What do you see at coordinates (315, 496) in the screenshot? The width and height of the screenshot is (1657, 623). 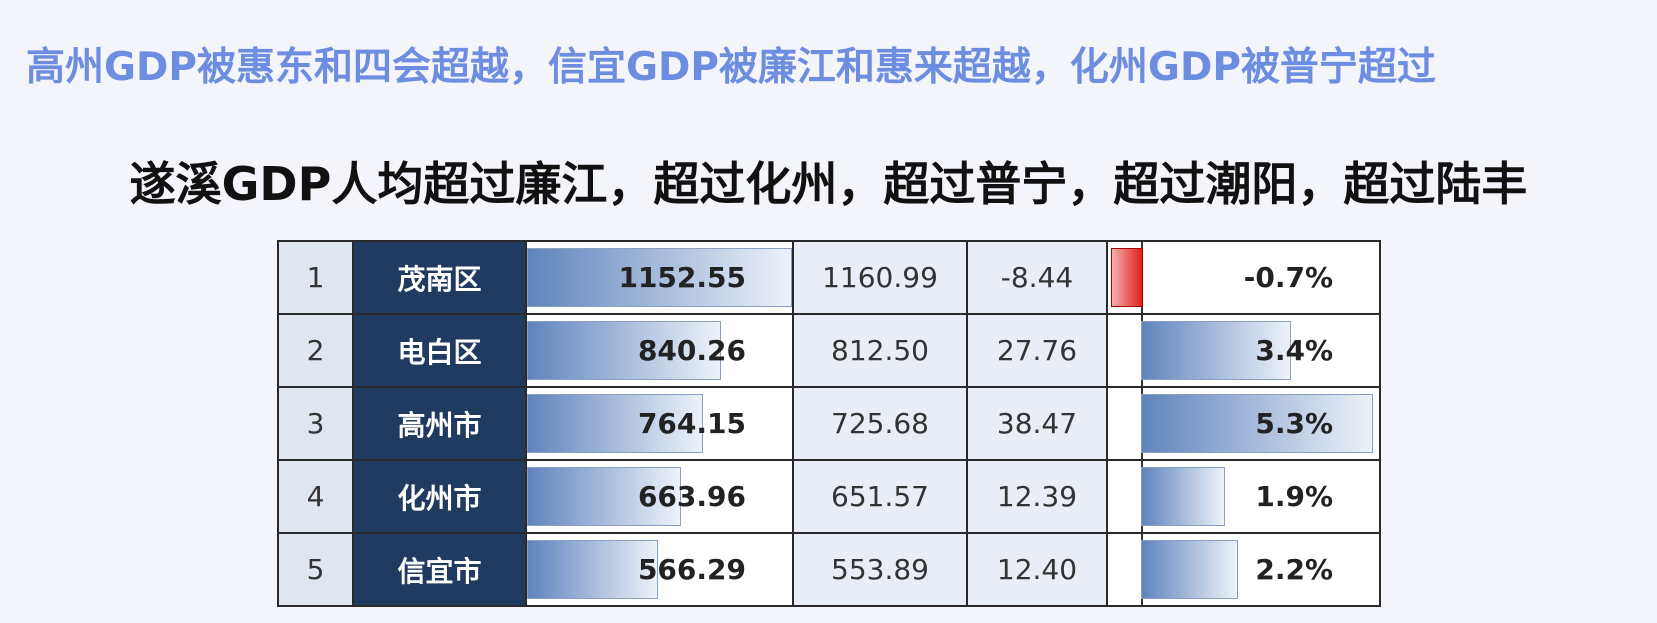 I see `rank-cell: 4` at bounding box center [315, 496].